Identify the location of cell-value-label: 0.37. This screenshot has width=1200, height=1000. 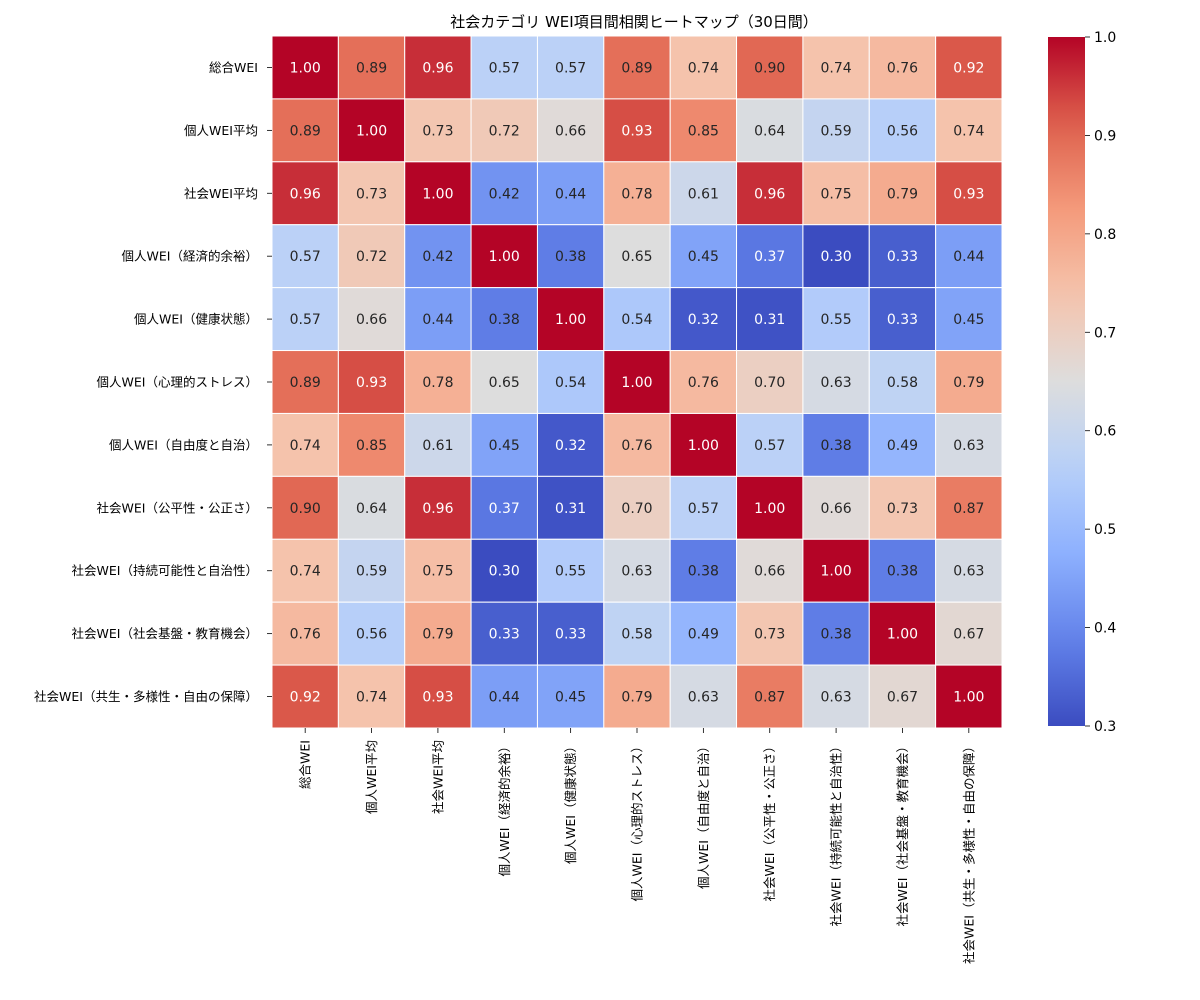
(769, 257).